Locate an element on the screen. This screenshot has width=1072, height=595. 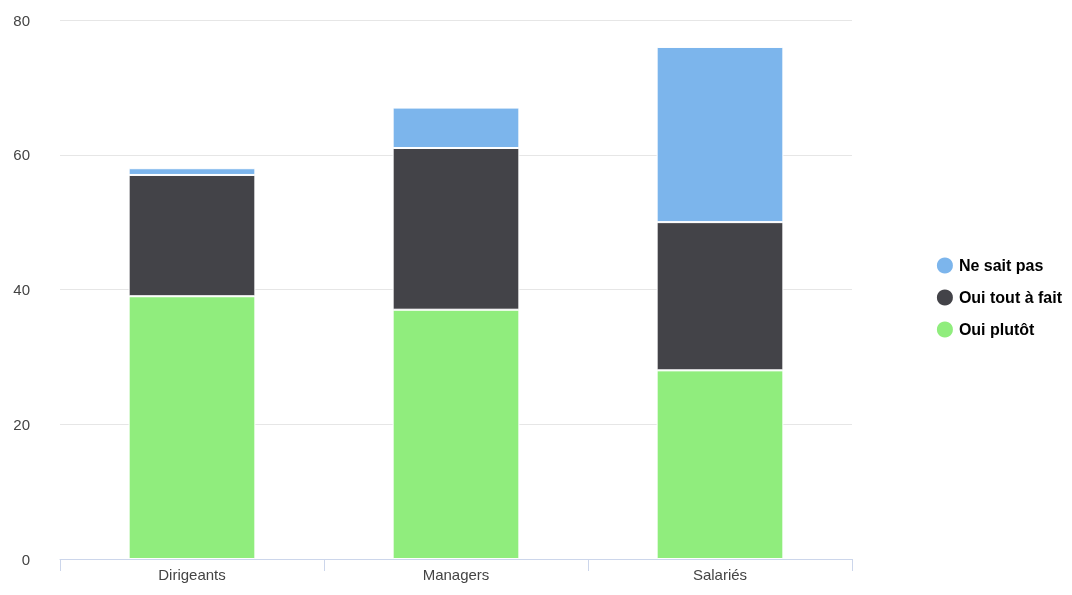
x-tick-label: Dirigeants is located at coordinates (192, 574).